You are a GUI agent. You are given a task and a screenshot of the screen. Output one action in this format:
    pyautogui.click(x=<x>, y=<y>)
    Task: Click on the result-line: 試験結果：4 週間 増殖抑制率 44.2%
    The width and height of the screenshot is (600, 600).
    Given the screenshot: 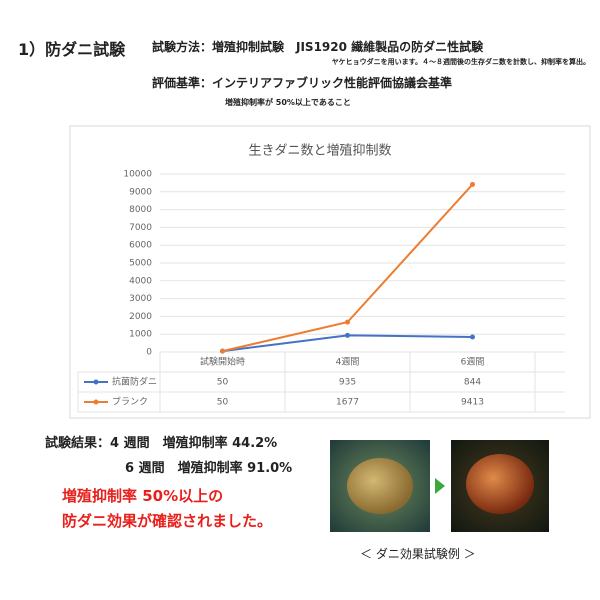 What is the action you would take?
    pyautogui.click(x=161, y=443)
    